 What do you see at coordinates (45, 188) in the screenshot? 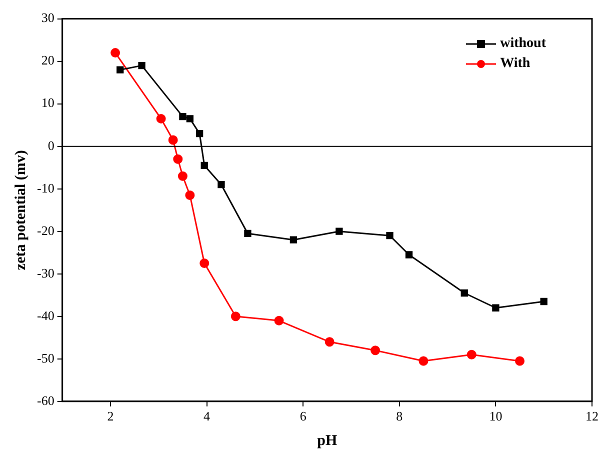
I see `y-tick-label: -10` at bounding box center [45, 188].